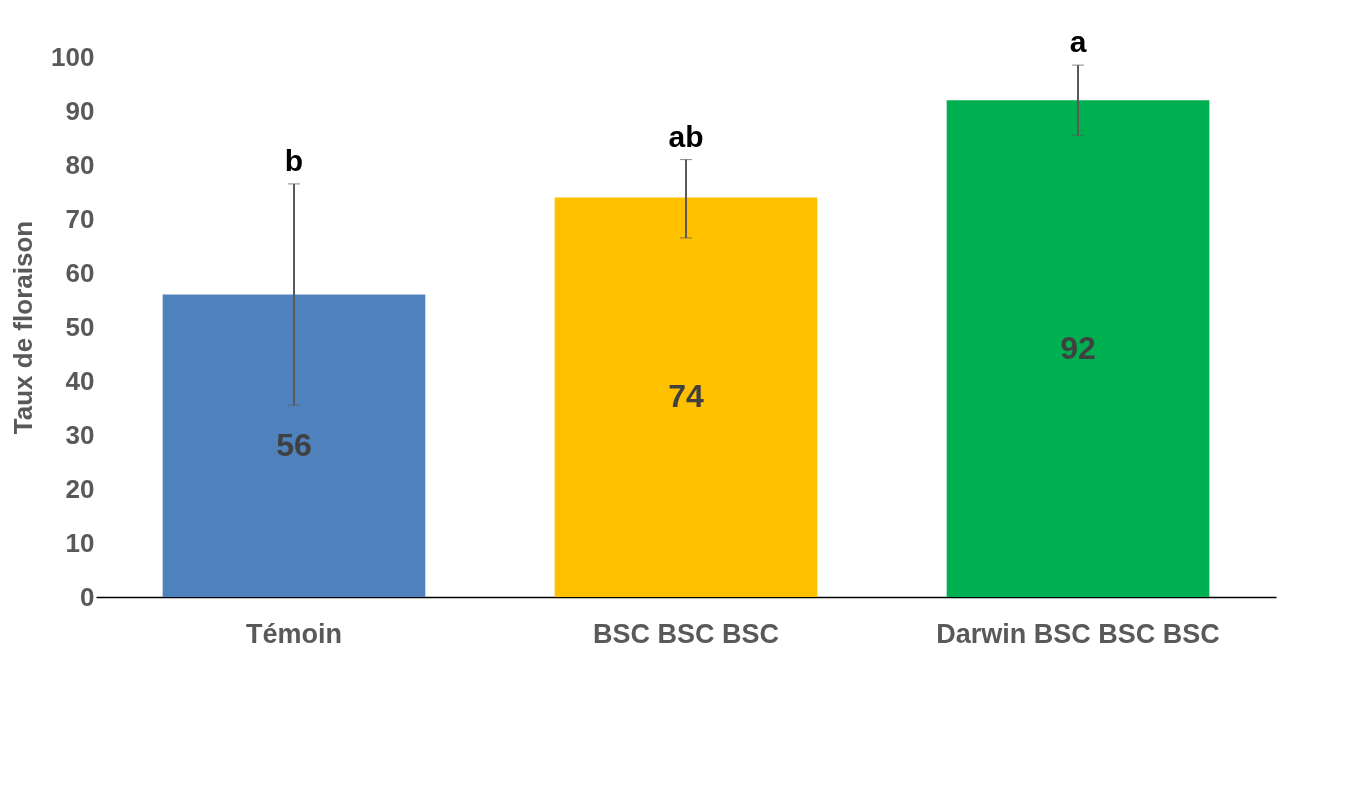  I want to click on y-tick-label: 70, so click(80, 218).